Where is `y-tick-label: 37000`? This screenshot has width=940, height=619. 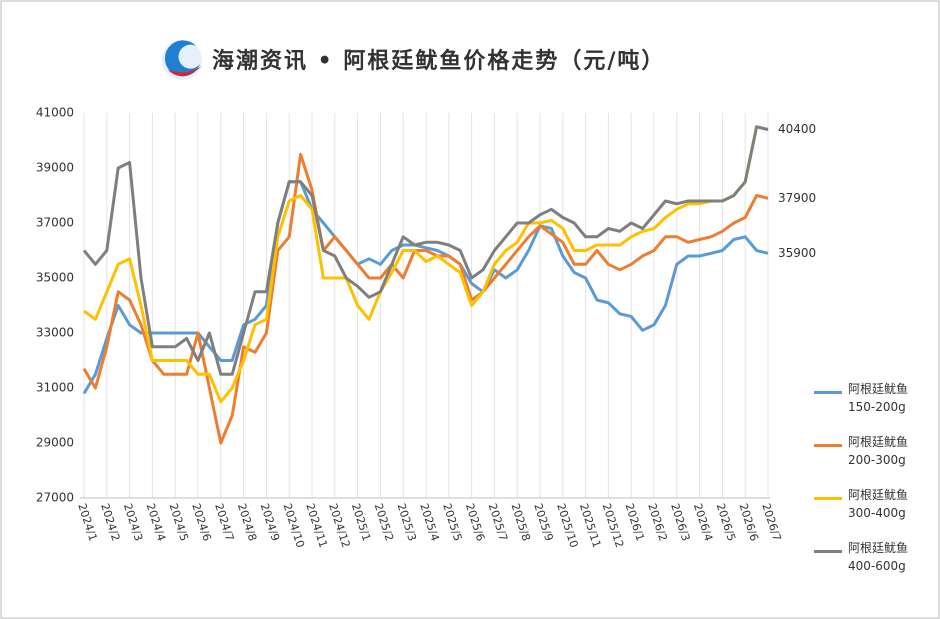 y-tick-label: 37000 is located at coordinates (55, 223).